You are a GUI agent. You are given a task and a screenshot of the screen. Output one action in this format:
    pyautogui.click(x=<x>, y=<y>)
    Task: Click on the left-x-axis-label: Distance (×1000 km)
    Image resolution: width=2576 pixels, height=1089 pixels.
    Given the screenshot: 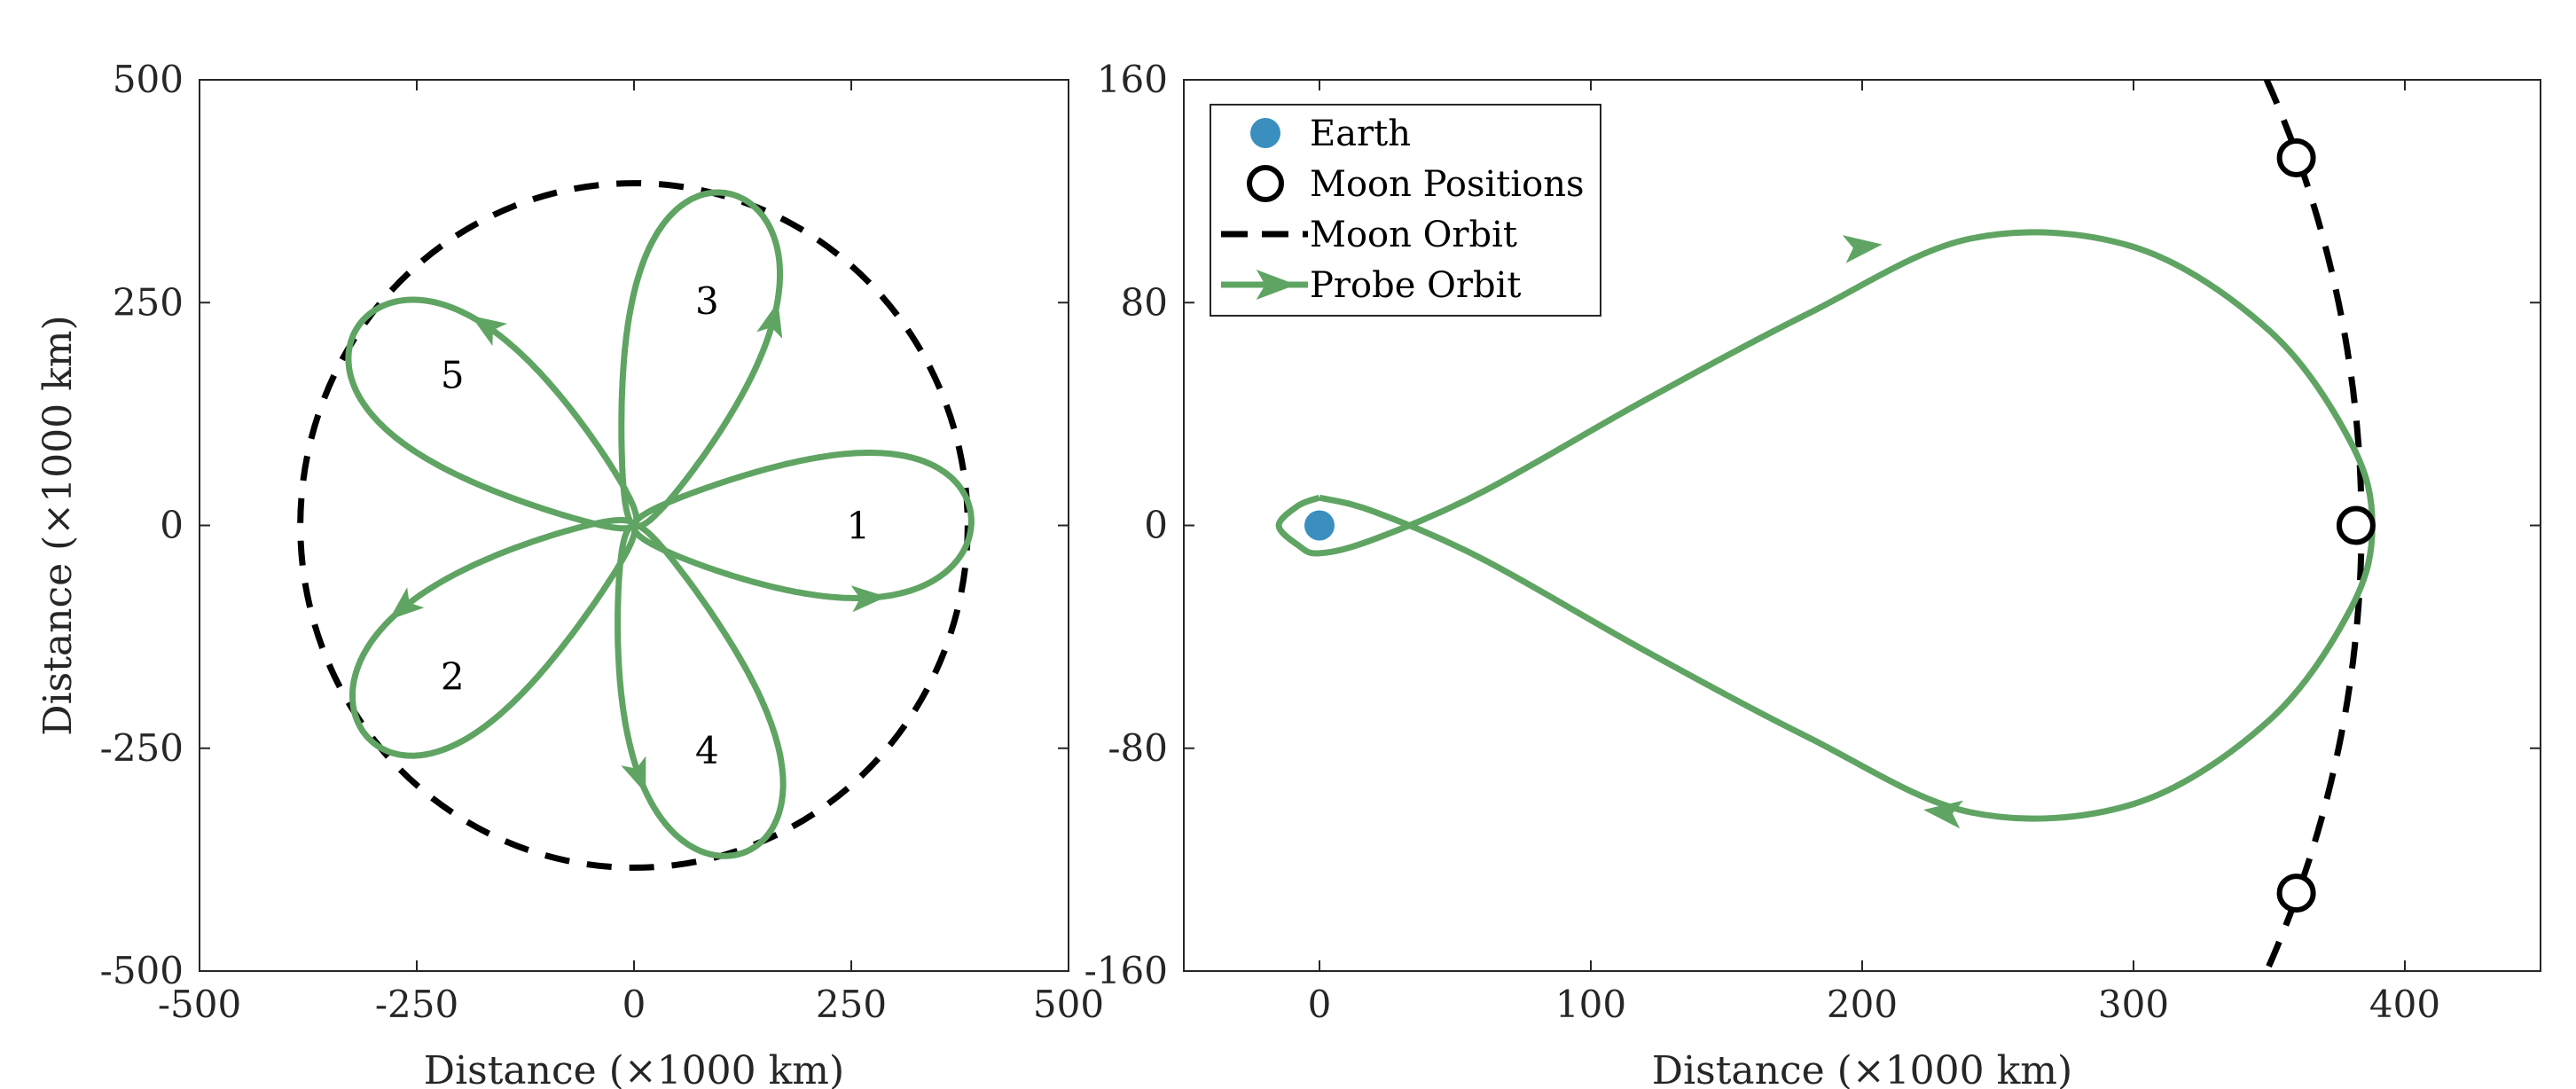 What is the action you would take?
    pyautogui.click(x=634, y=1068)
    